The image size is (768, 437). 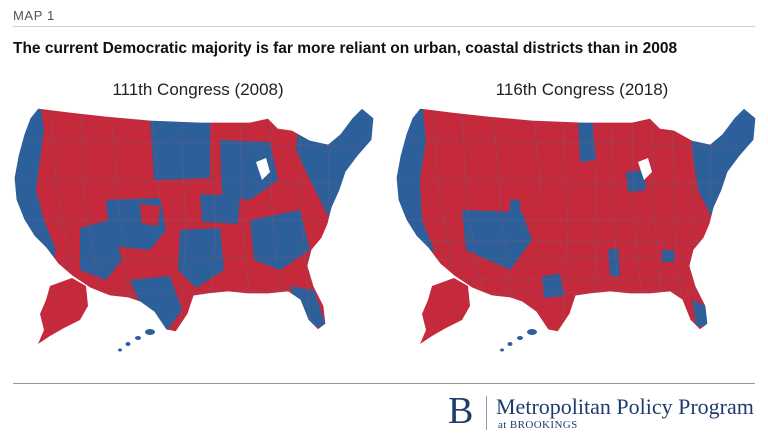 What do you see at coordinates (461, 411) in the screenshot?
I see `brookings-b-mark: B` at bounding box center [461, 411].